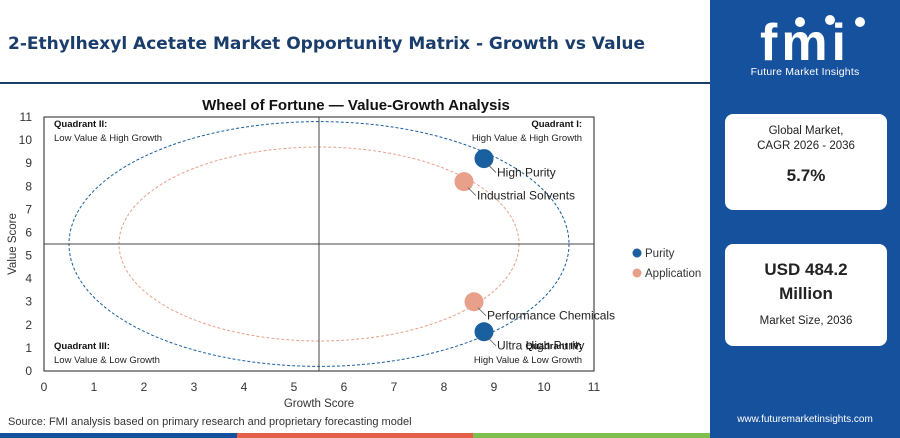  What do you see at coordinates (244, 387) in the screenshot?
I see `x-tick-label: 4` at bounding box center [244, 387].